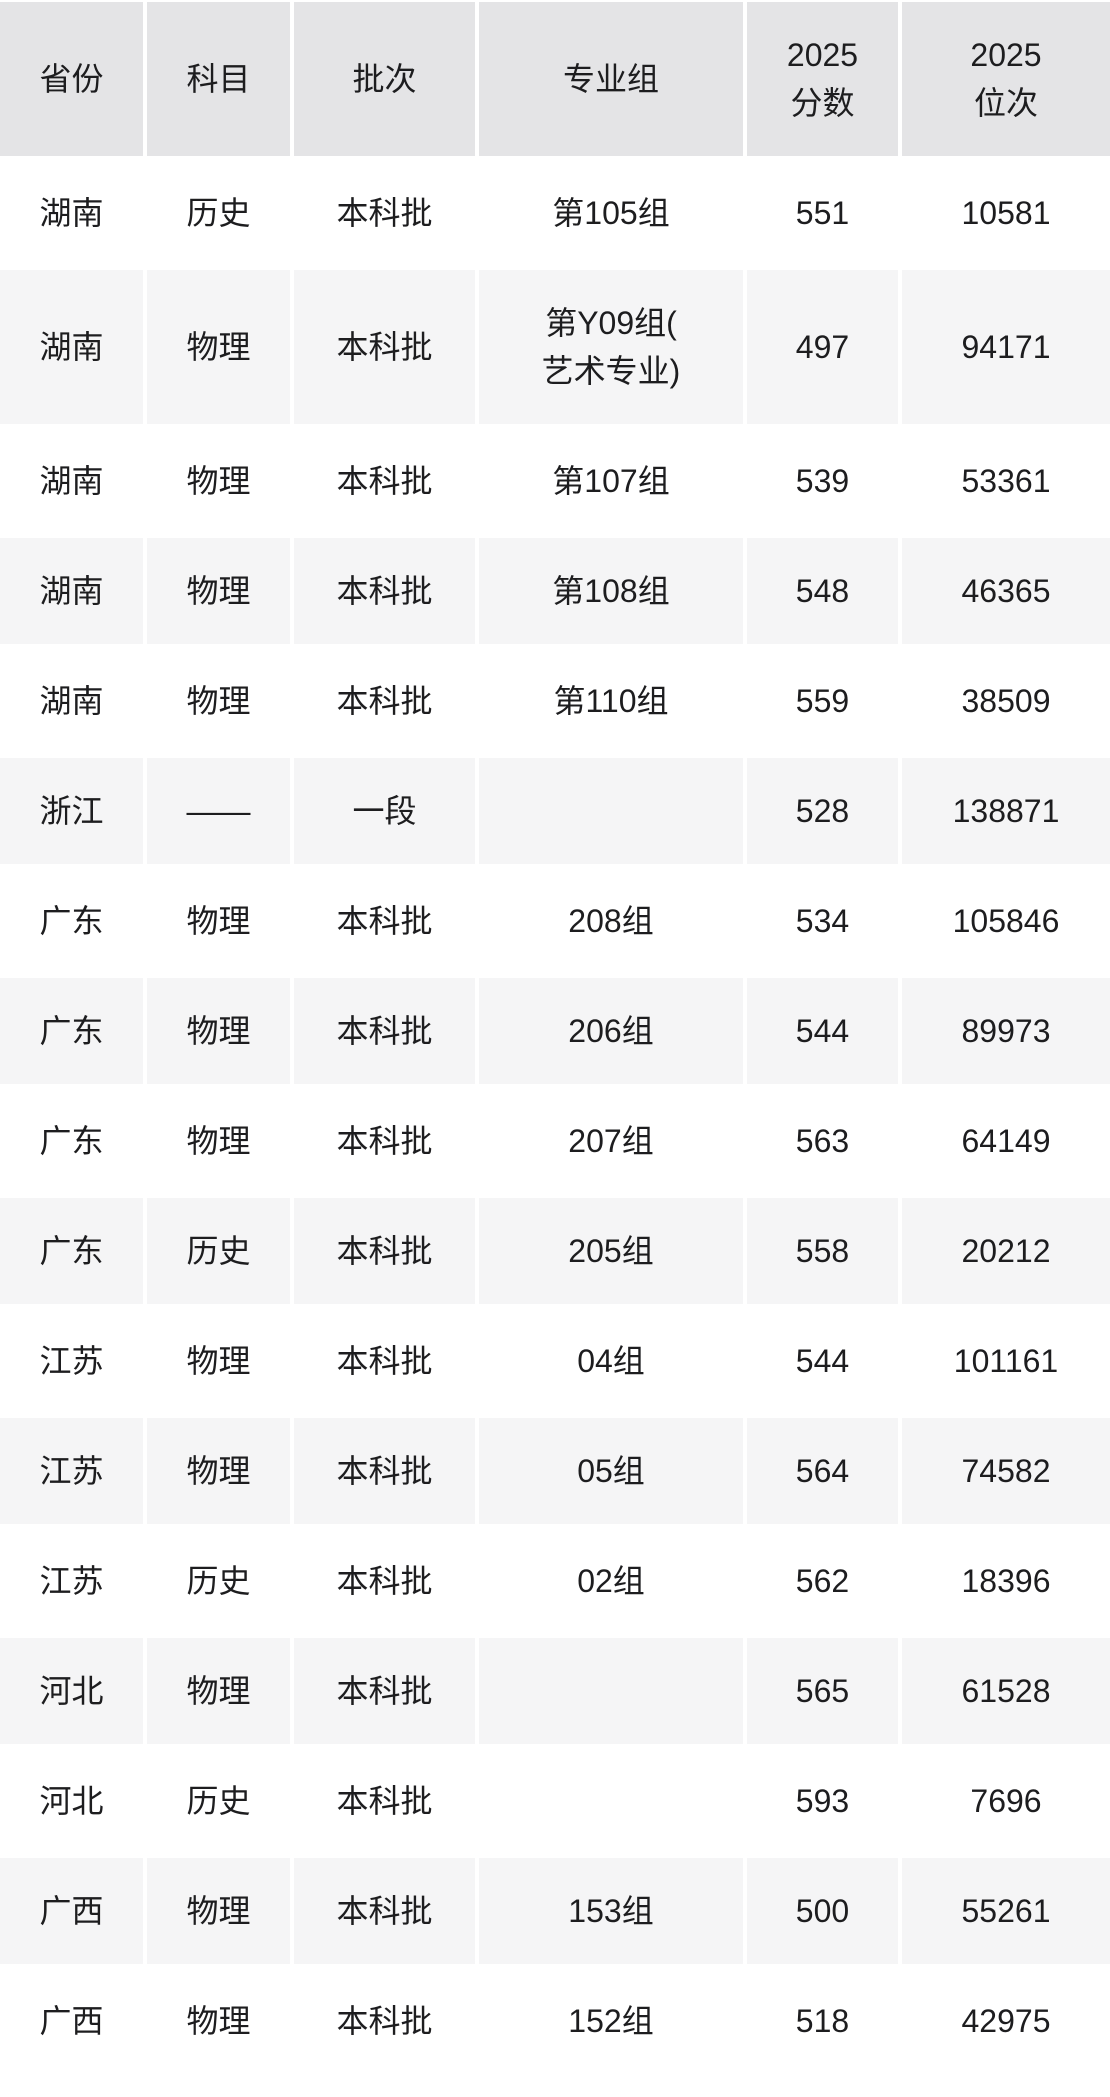  I want to click on cell-rank: 46365, so click(1006, 591).